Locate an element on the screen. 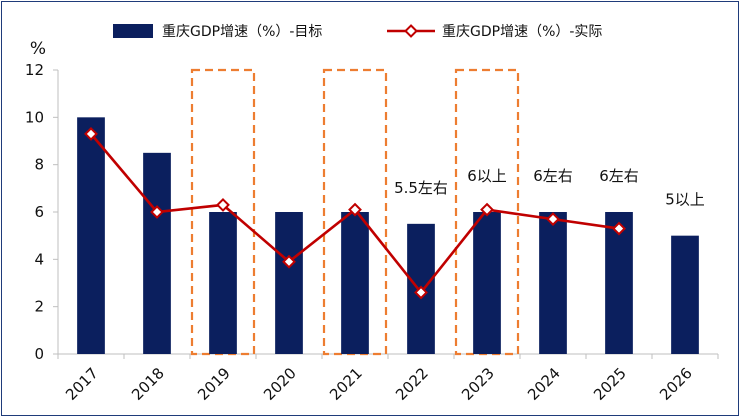 The image size is (742, 419). point-actual-2025 is located at coordinates (619, 228).